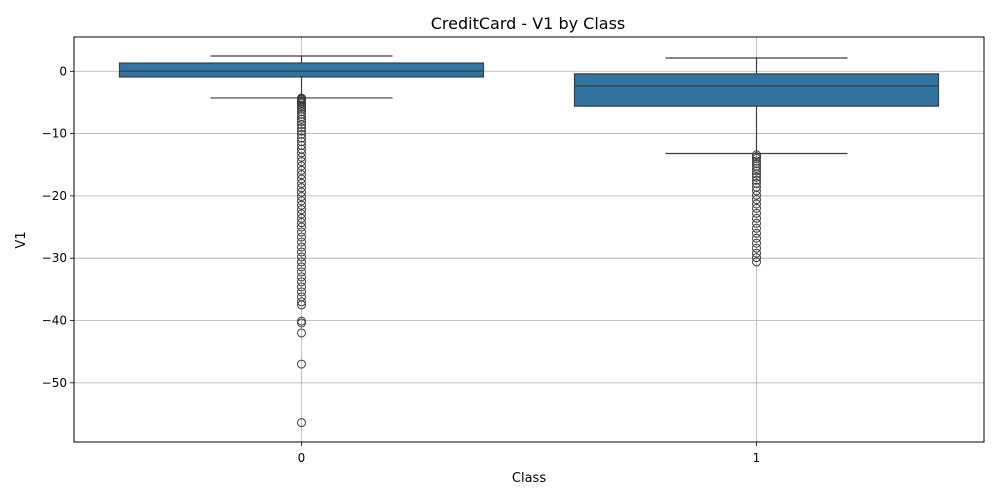  Describe the element at coordinates (757, 458) in the screenshot. I see `x-tick-label: 1` at that location.